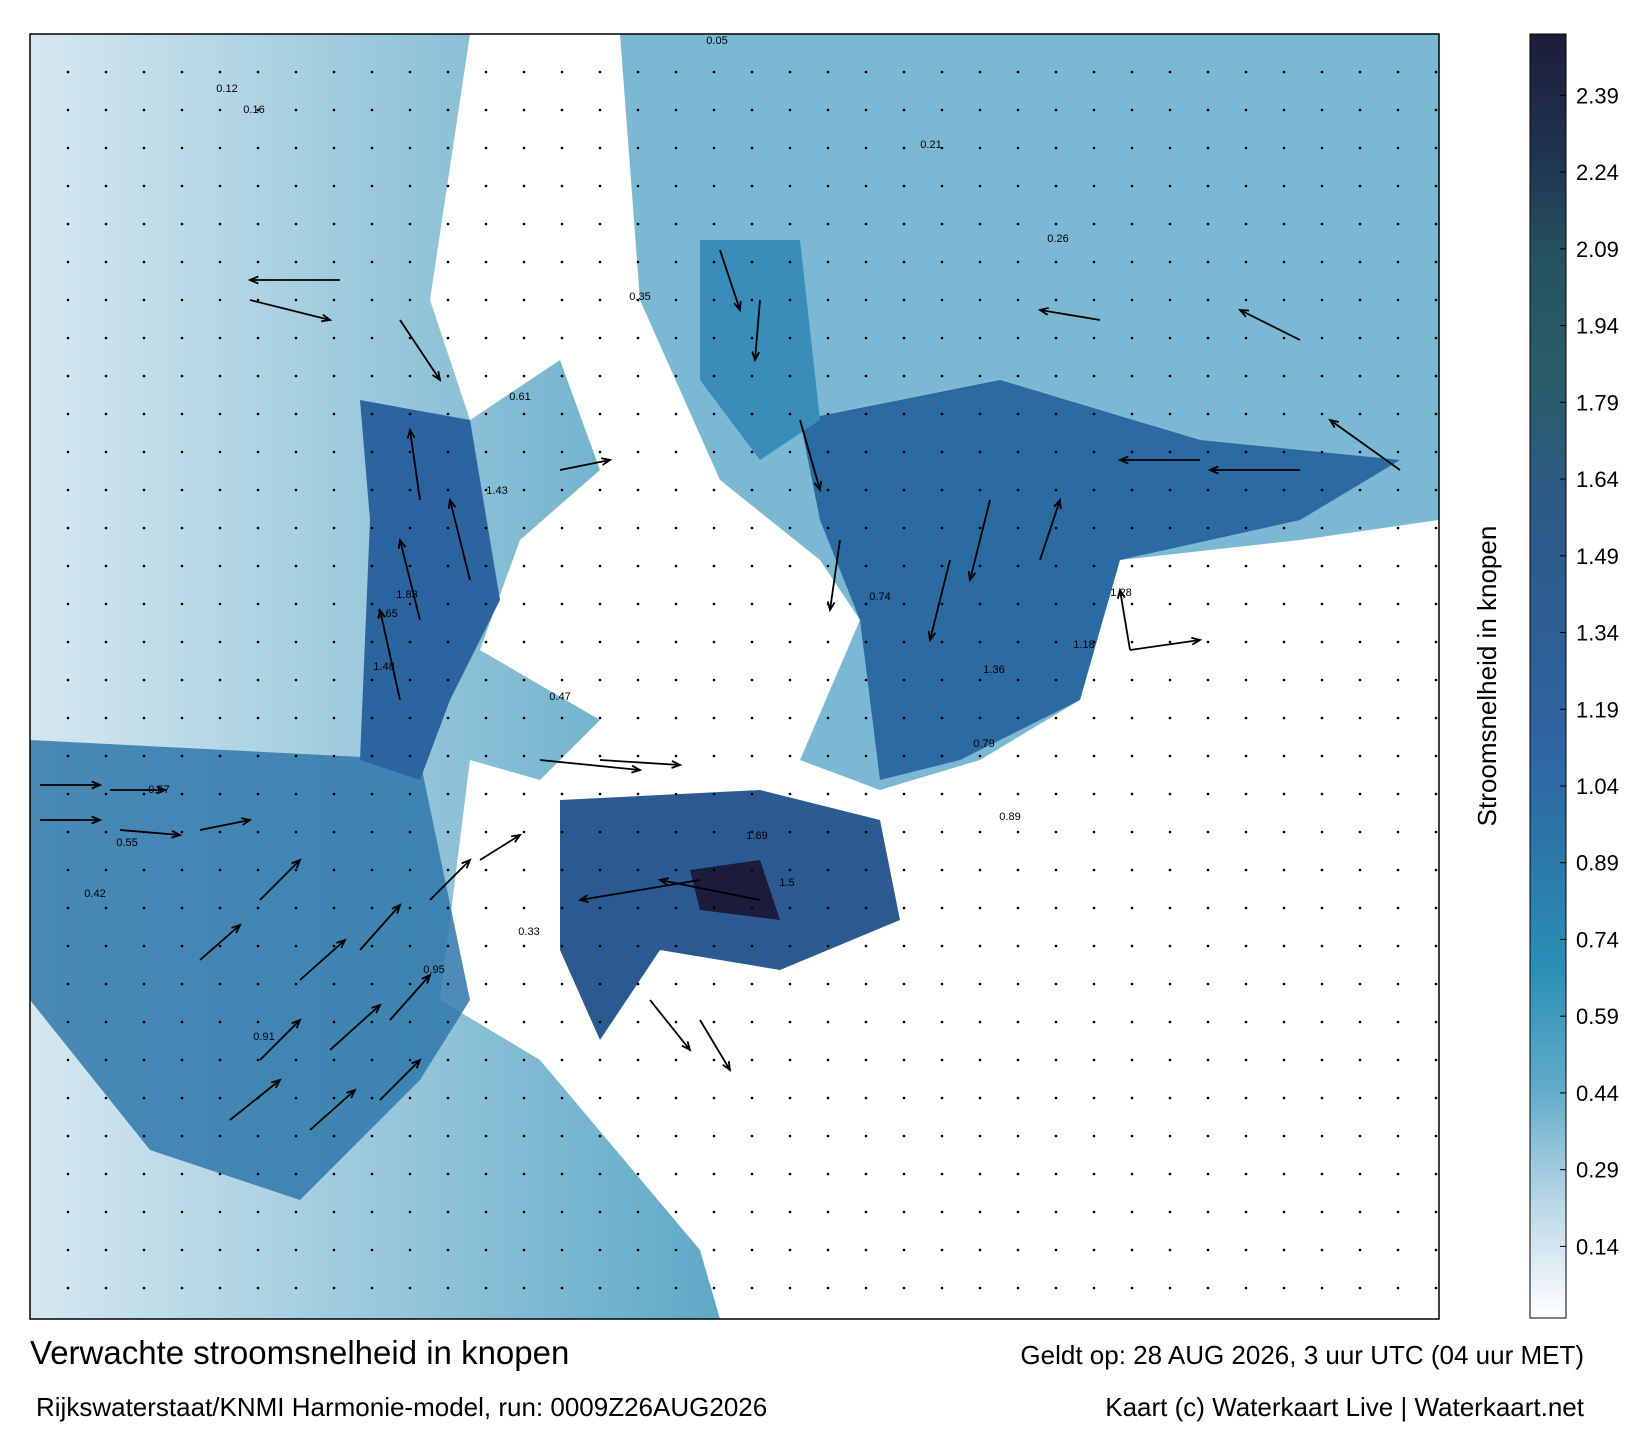 This screenshot has width=1650, height=1450. Describe the element at coordinates (528, 932) in the screenshot. I see `speed-label: 0.33` at that location.